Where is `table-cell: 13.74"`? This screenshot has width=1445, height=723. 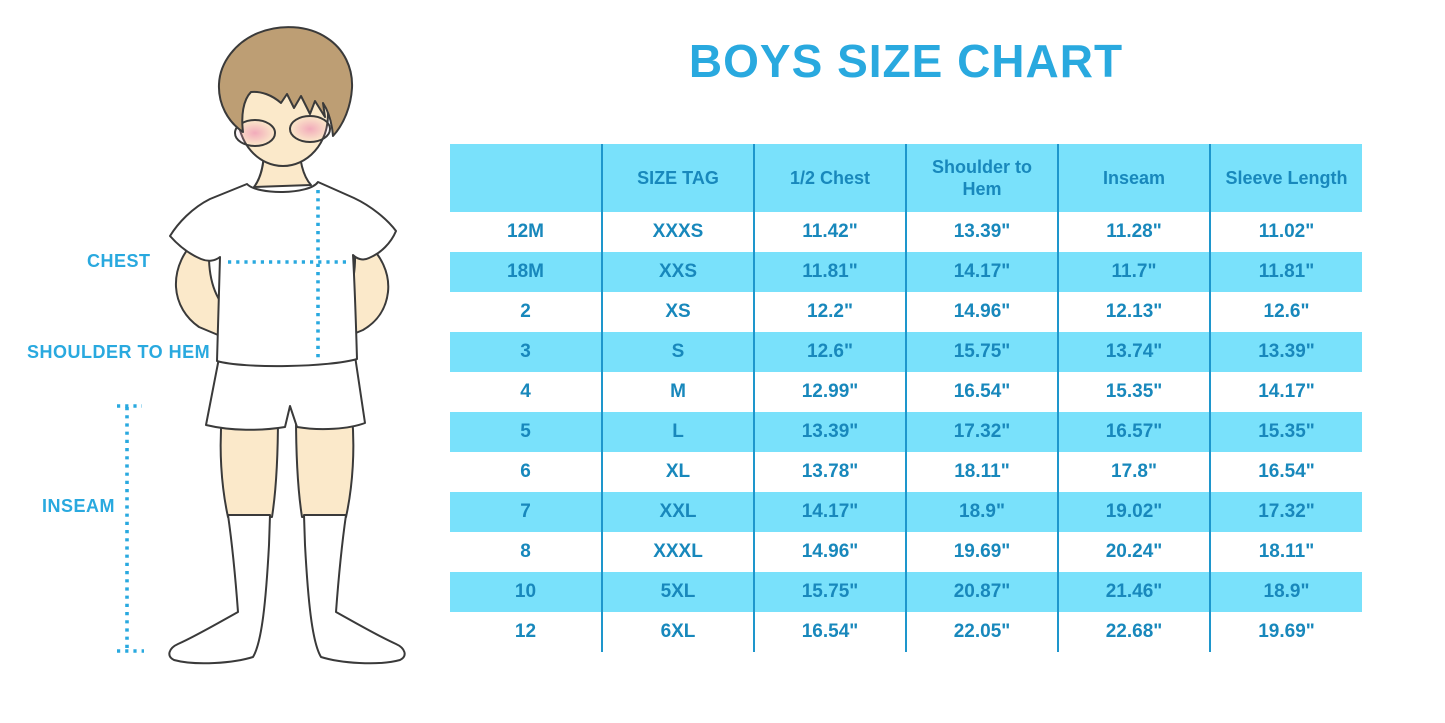
table-cell: 13.74" is located at coordinates (1133, 352).